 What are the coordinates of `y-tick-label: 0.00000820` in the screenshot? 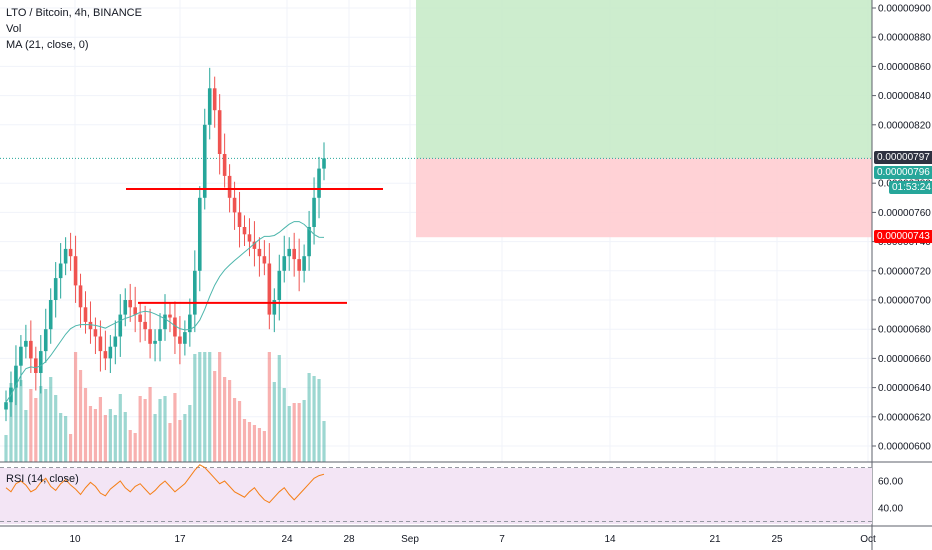 It's located at (904, 125).